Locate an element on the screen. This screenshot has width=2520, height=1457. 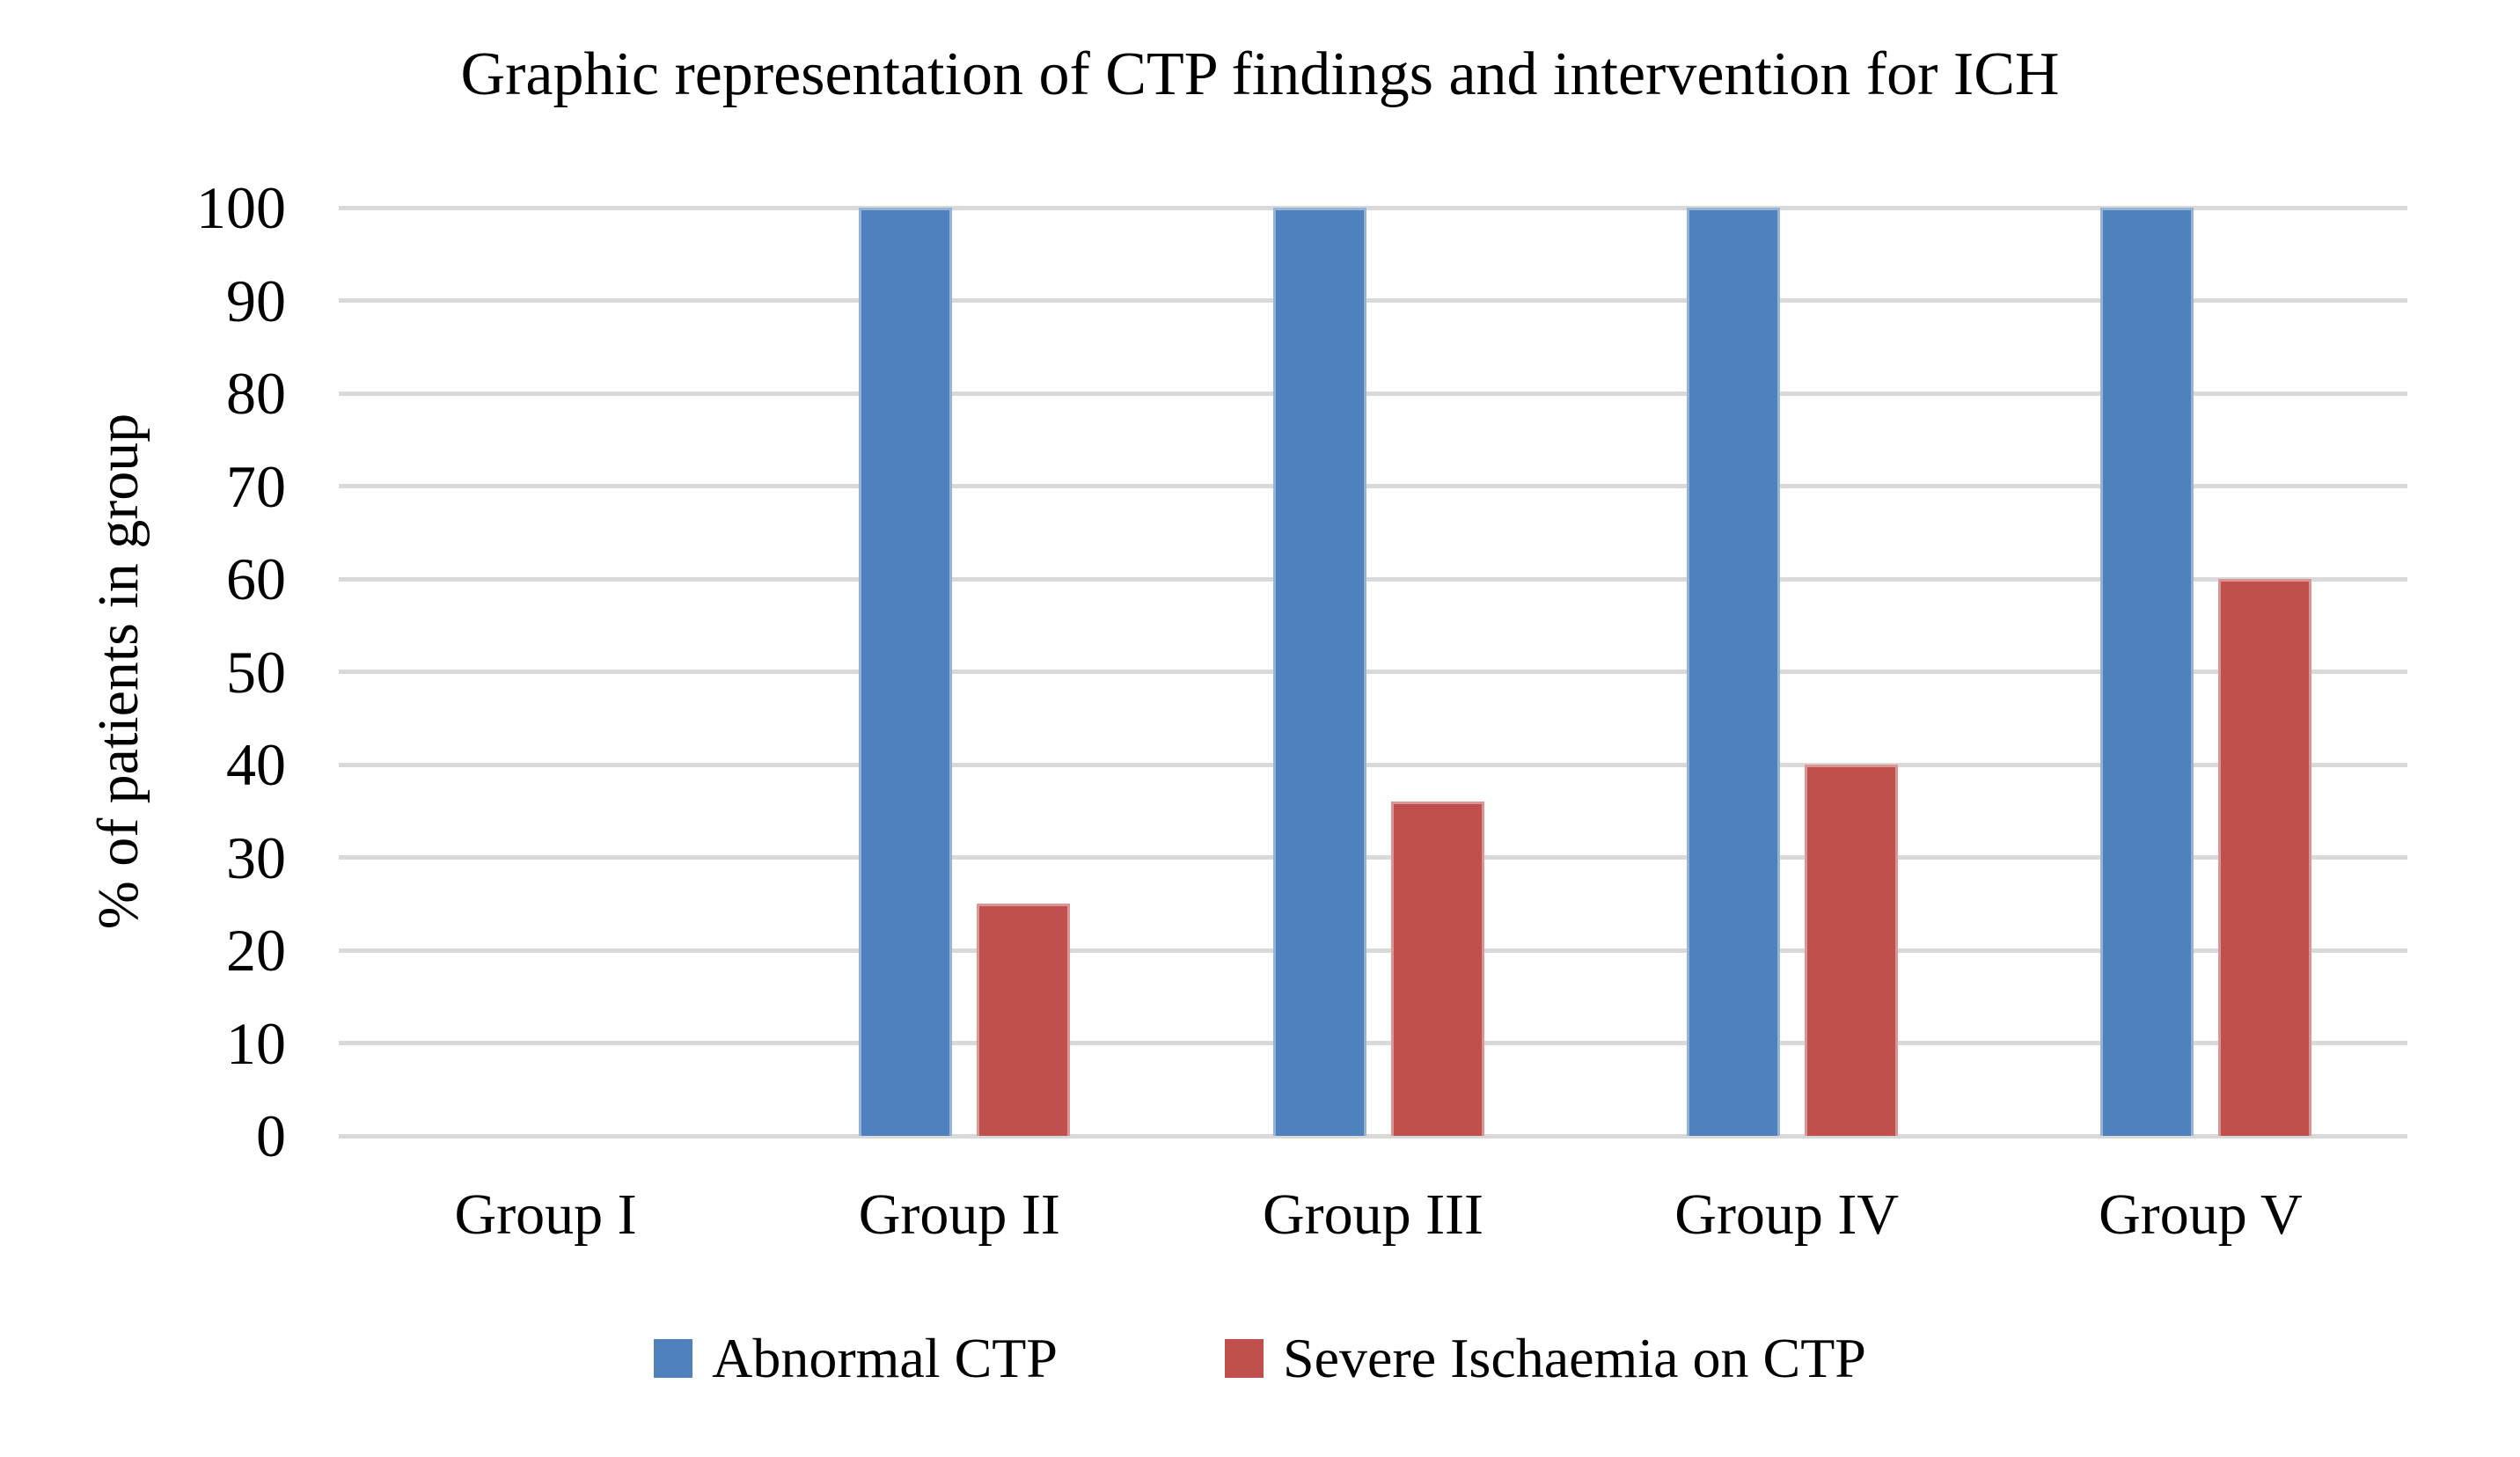
bar-abnormal-ctp-group-iii is located at coordinates (1319, 672).